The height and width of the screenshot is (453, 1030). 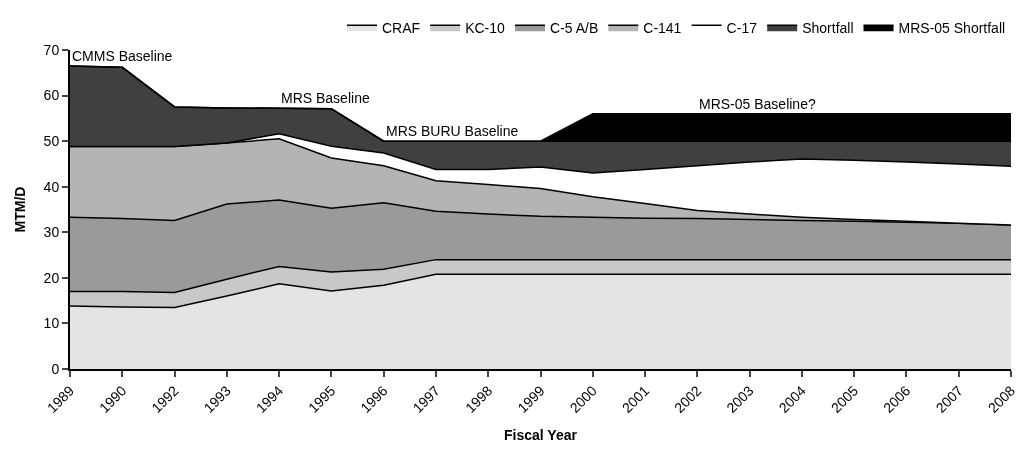 I want to click on annotation: MRS BURU Baseline, so click(x=452, y=131).